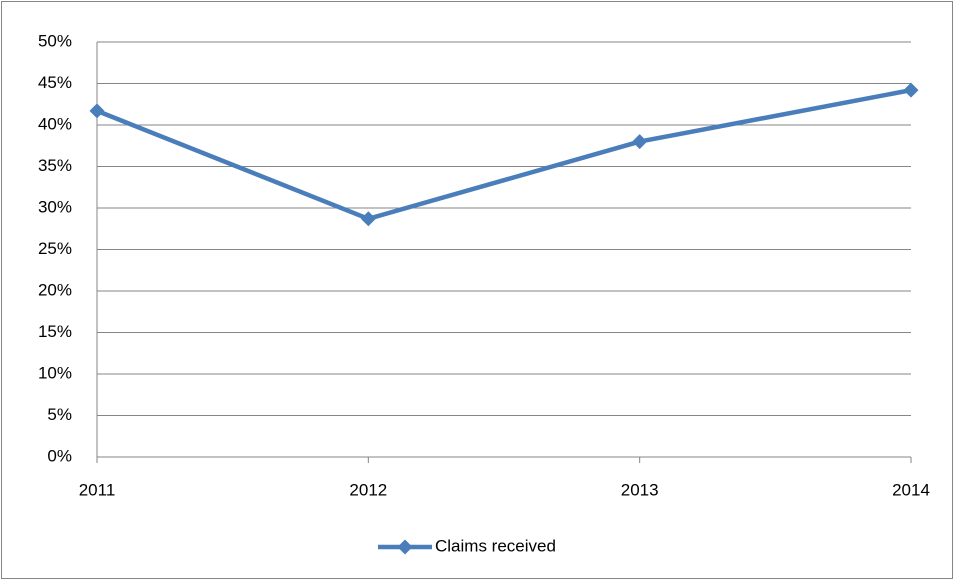  I want to click on x-tick-label: 2014, so click(911, 489).